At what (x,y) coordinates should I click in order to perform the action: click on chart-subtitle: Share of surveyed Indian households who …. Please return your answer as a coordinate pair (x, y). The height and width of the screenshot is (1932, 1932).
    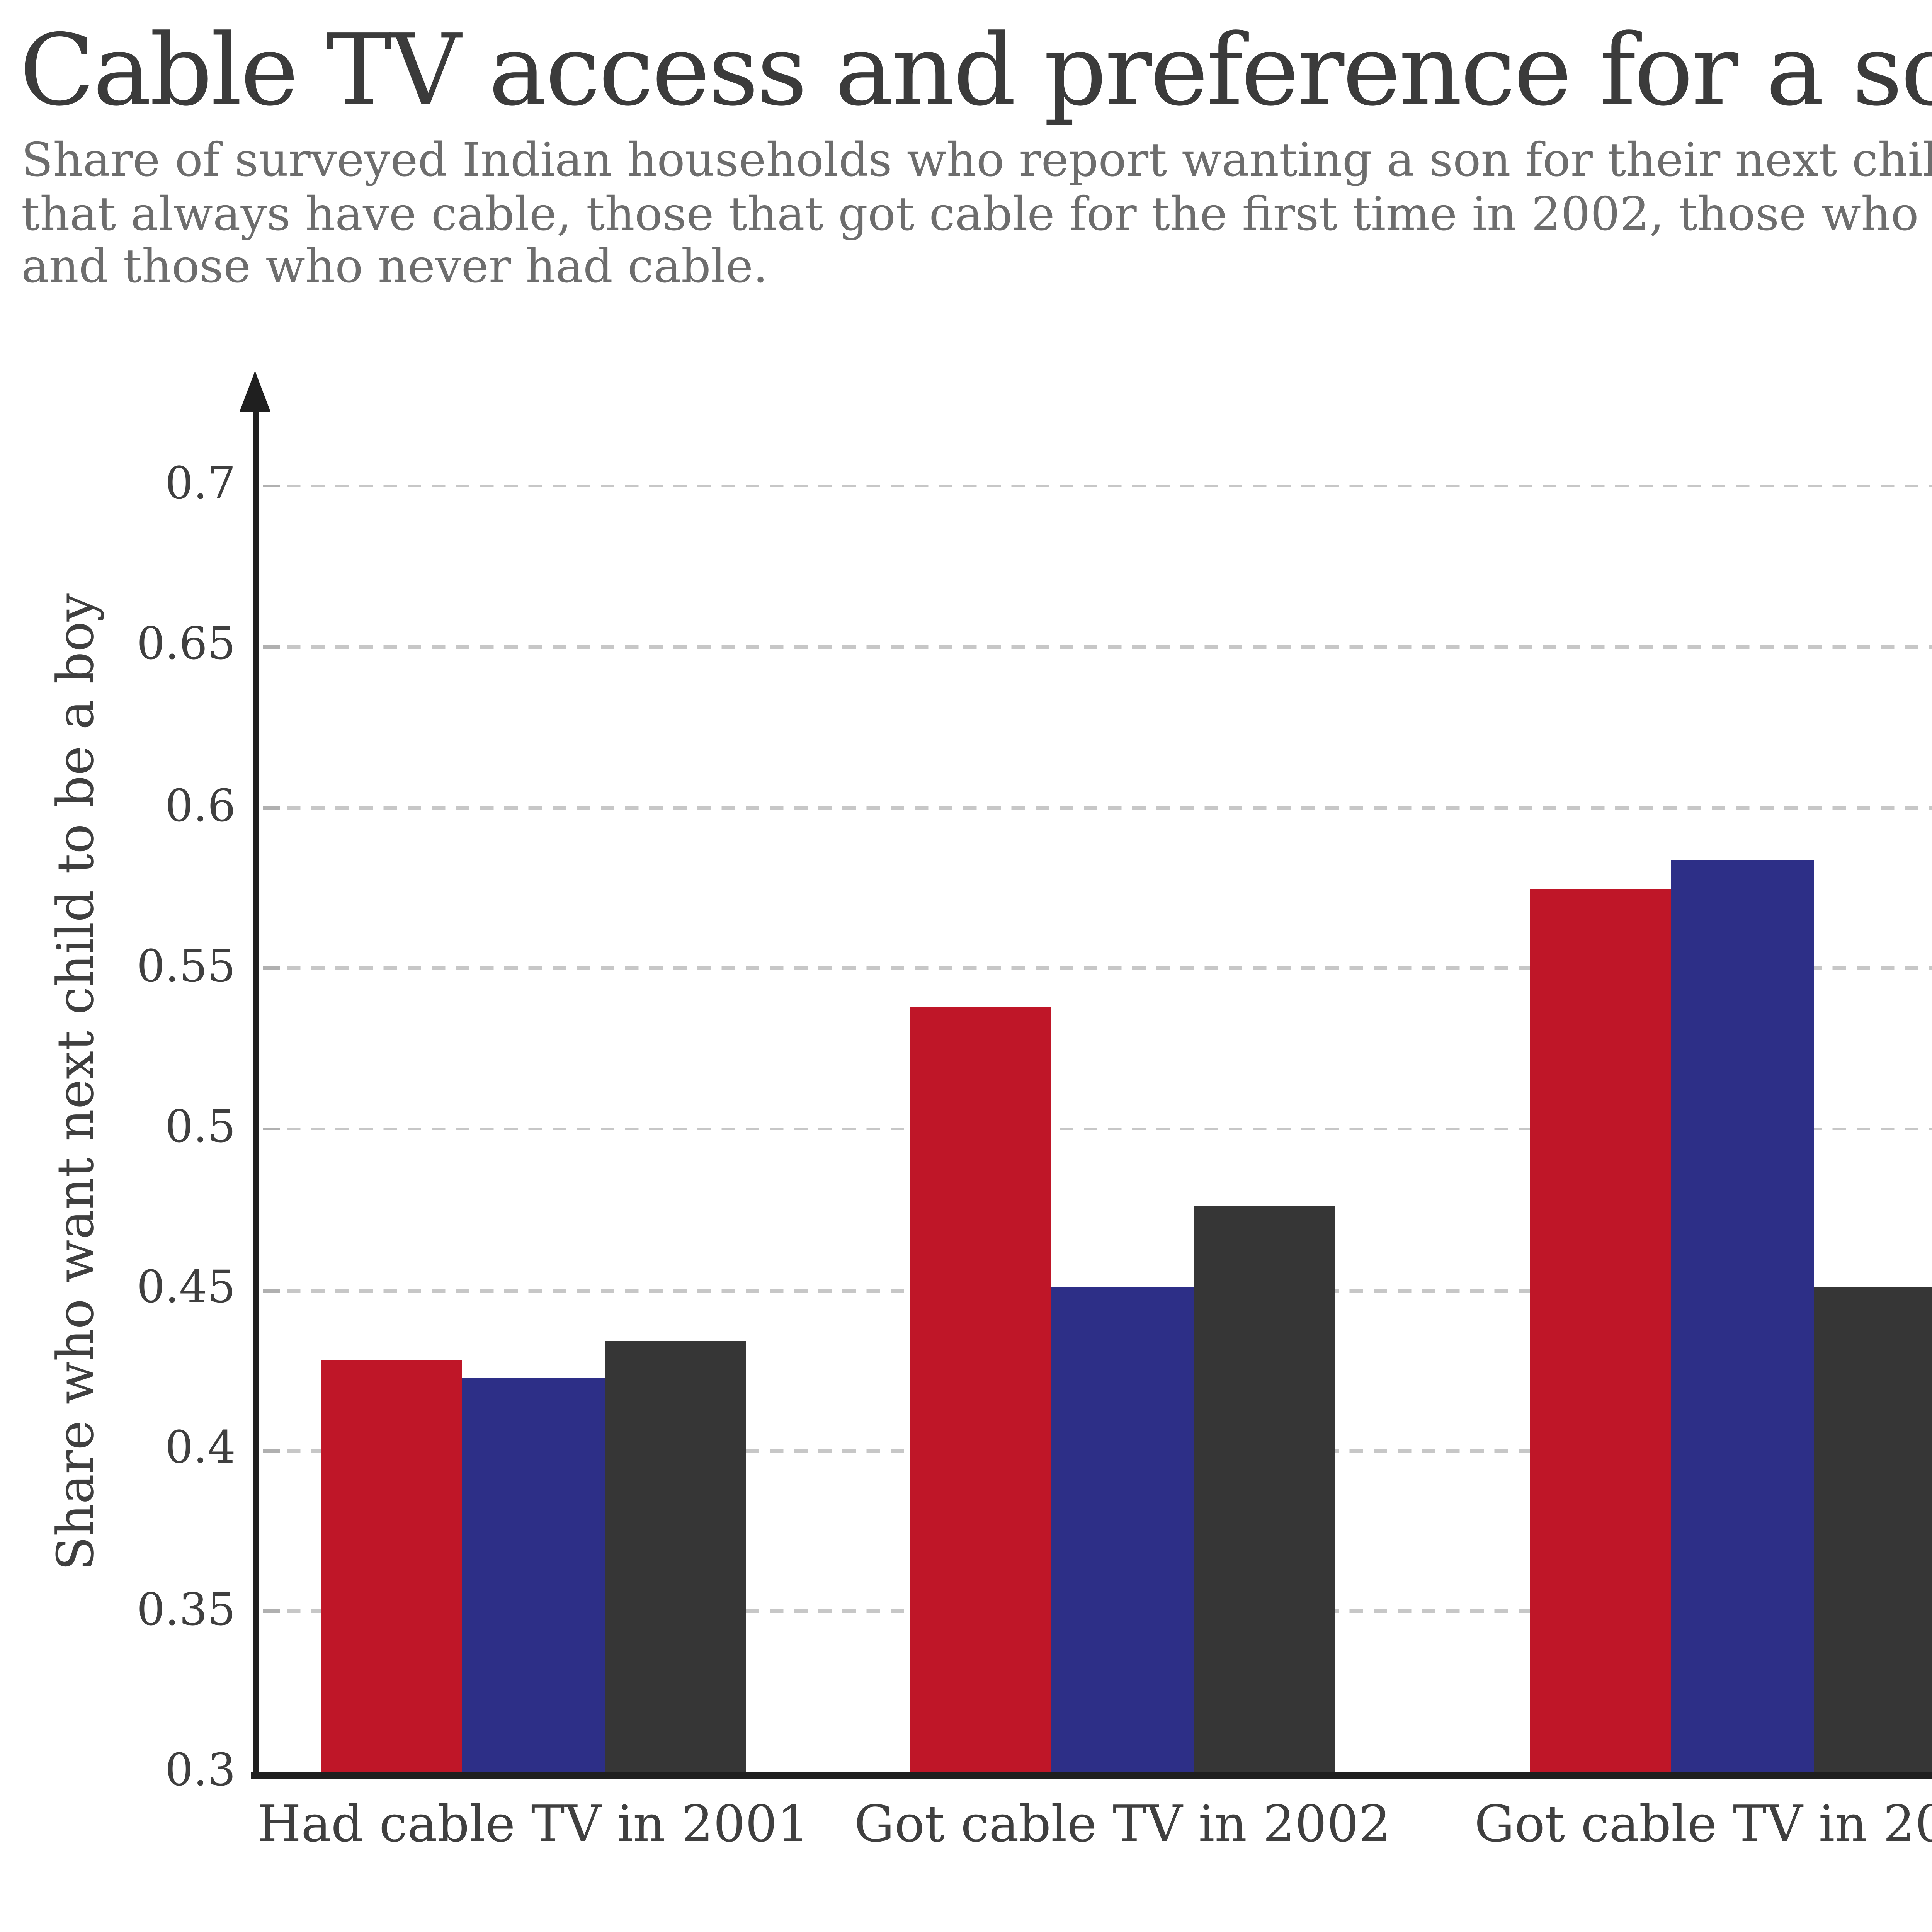
    Looking at the image, I should click on (977, 214).